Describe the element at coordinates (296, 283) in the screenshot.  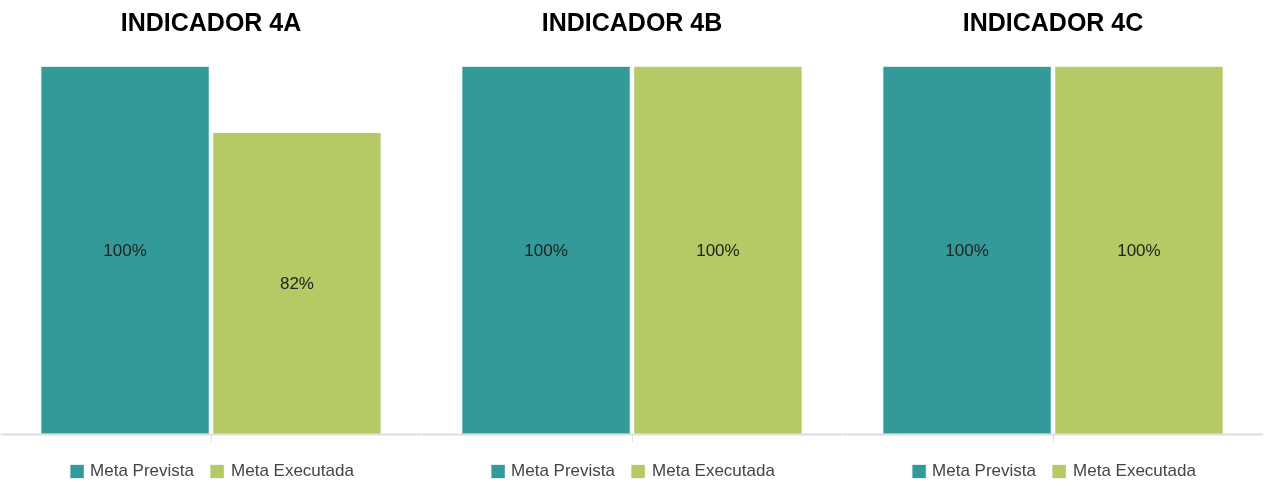
I see `data-label: 82%` at that location.